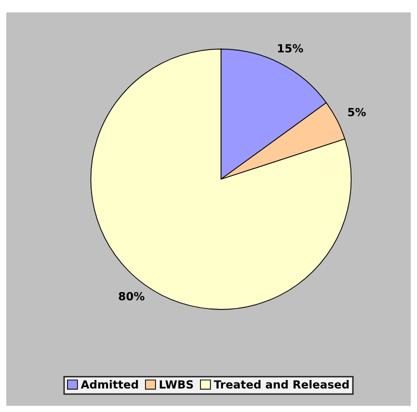 This screenshot has height=412, width=417. I want to click on data-label: 5%, so click(357, 112).